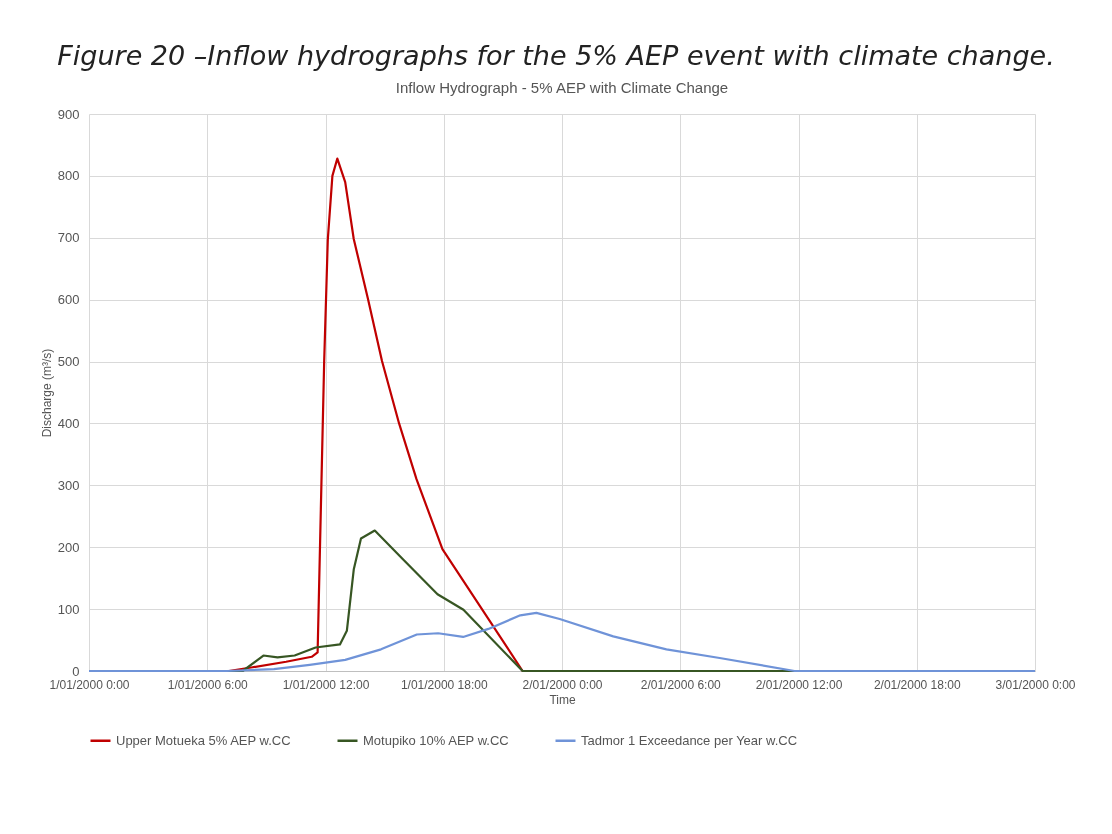 The width and height of the screenshot is (1112, 834). What do you see at coordinates (436, 740) in the screenshot?
I see `legend-label: Motupiko 10% AEP w.CC` at bounding box center [436, 740].